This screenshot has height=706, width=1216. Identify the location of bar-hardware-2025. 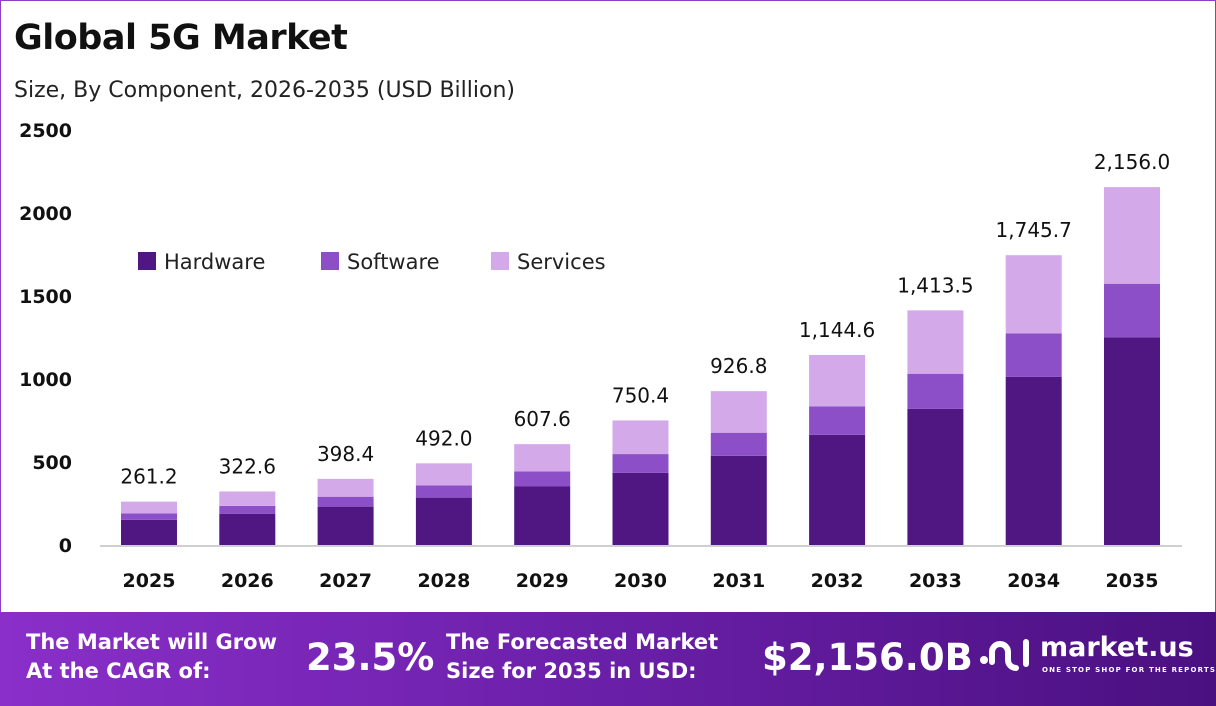
(149, 532).